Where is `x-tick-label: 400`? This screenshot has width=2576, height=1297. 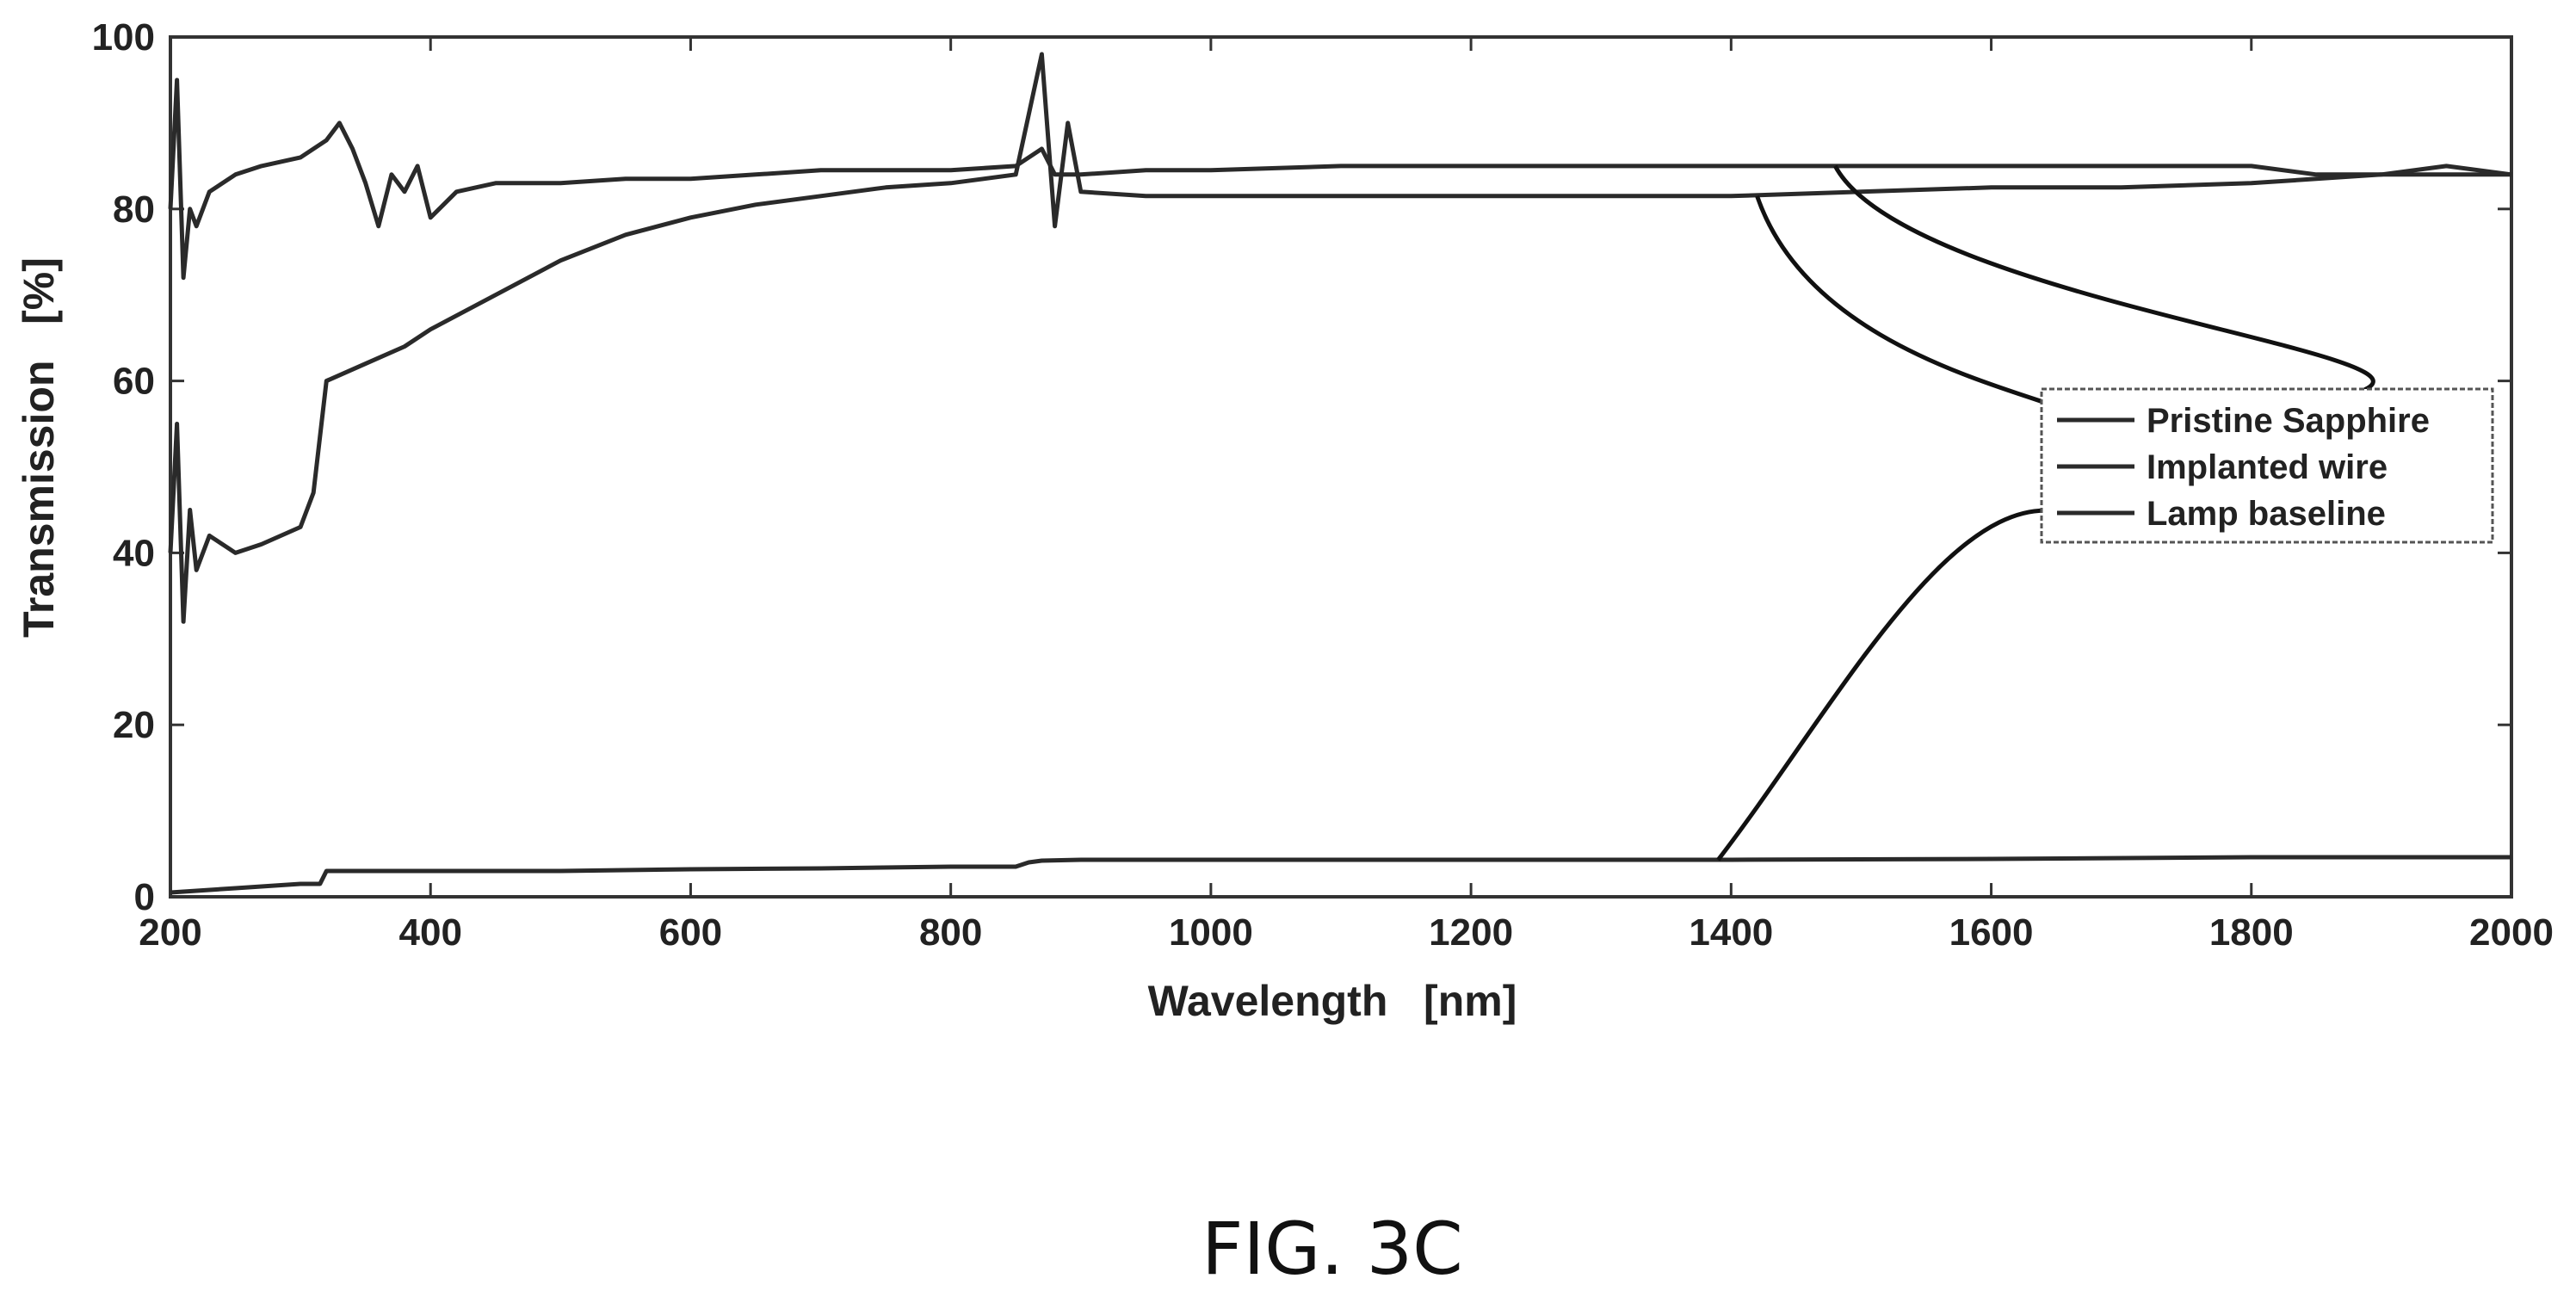
x-tick-label: 400 is located at coordinates (430, 932).